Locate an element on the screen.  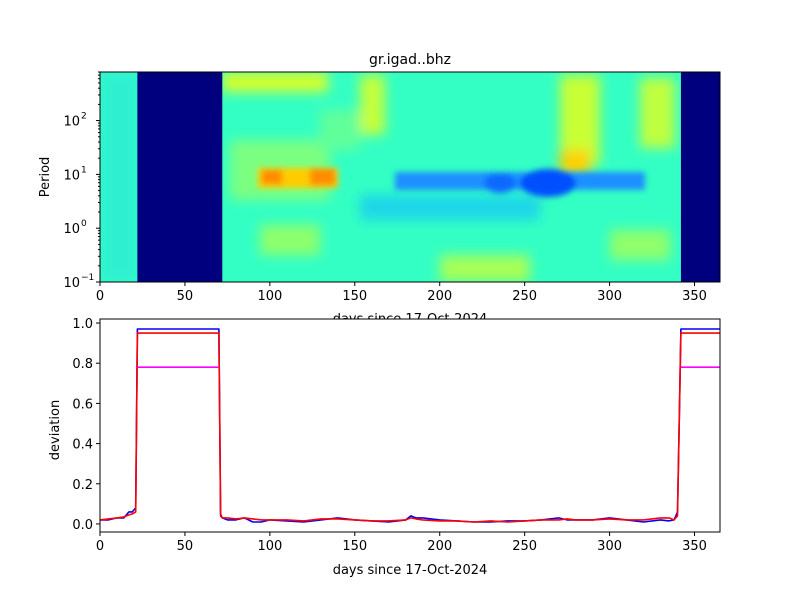
deviation-xlabel: days since 17-Oct-2024 is located at coordinates (410, 570).